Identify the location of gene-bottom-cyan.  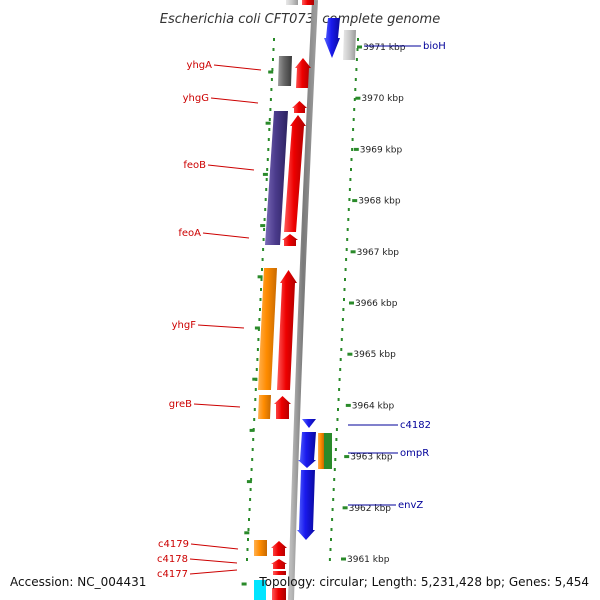
(260, 590).